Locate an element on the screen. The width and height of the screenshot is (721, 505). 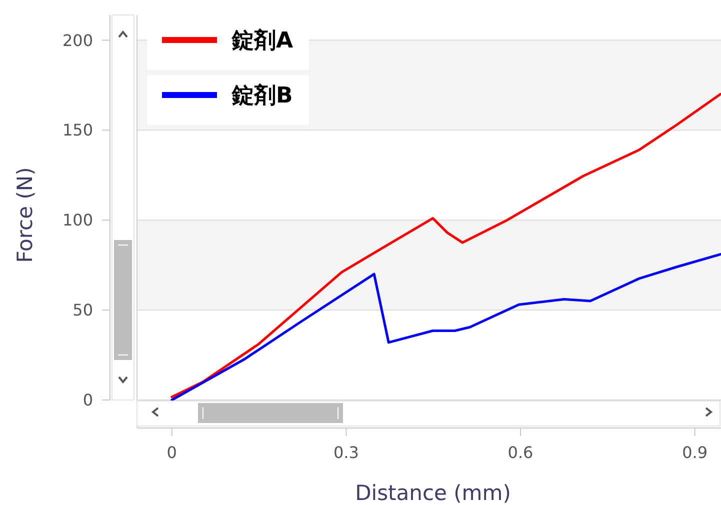
y-tick-label: 200 is located at coordinates (77, 40).